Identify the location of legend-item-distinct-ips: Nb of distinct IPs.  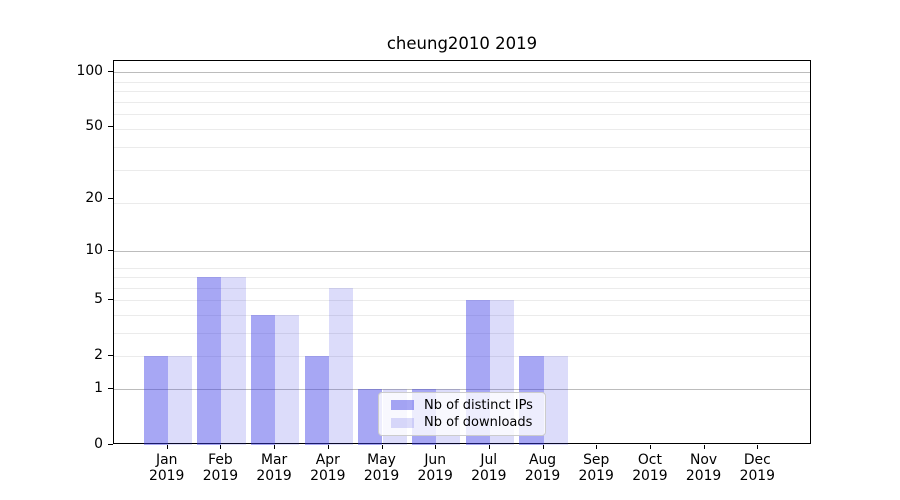
(465, 405).